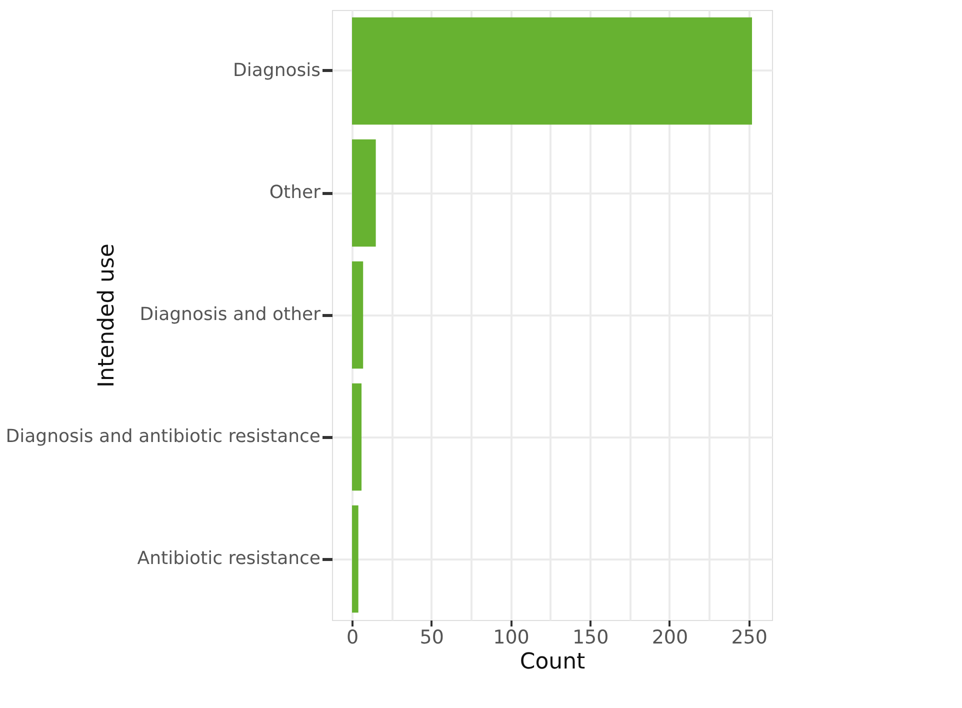 Image resolution: width=962 pixels, height=708 pixels. What do you see at coordinates (276, 70) in the screenshot?
I see `y-tick-label: Diagnosis` at bounding box center [276, 70].